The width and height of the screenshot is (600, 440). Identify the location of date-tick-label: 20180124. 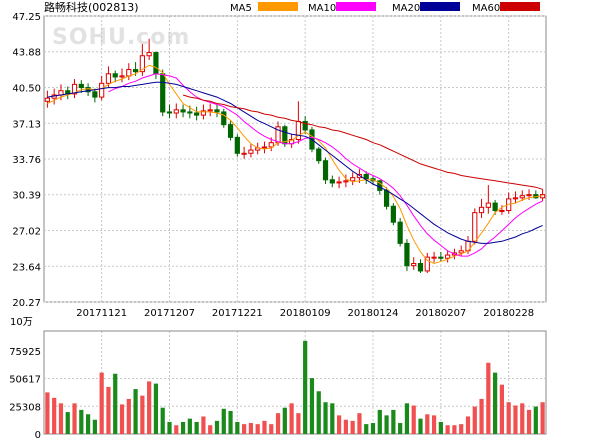
(373, 313).